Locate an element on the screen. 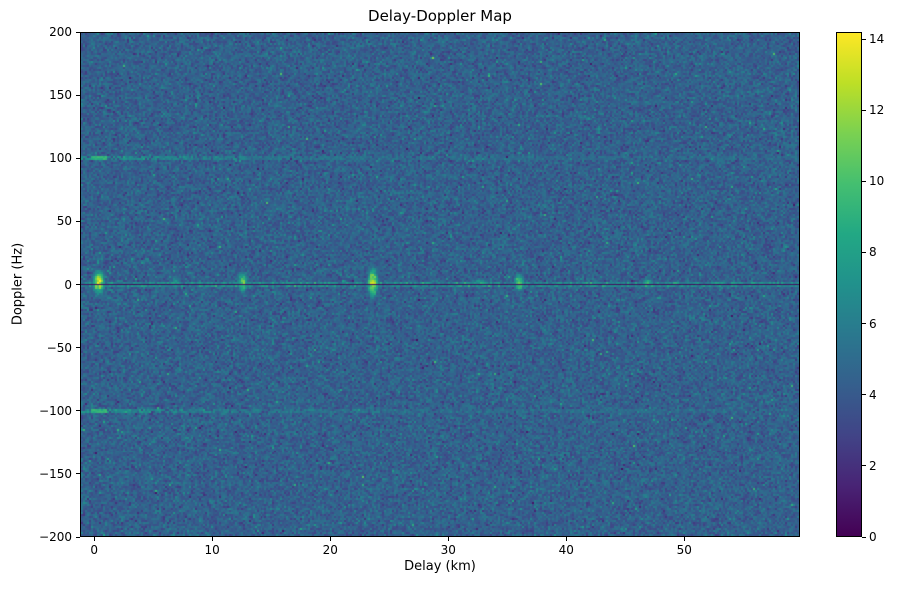  colorbar-tick-label: 8 is located at coordinates (873, 252).